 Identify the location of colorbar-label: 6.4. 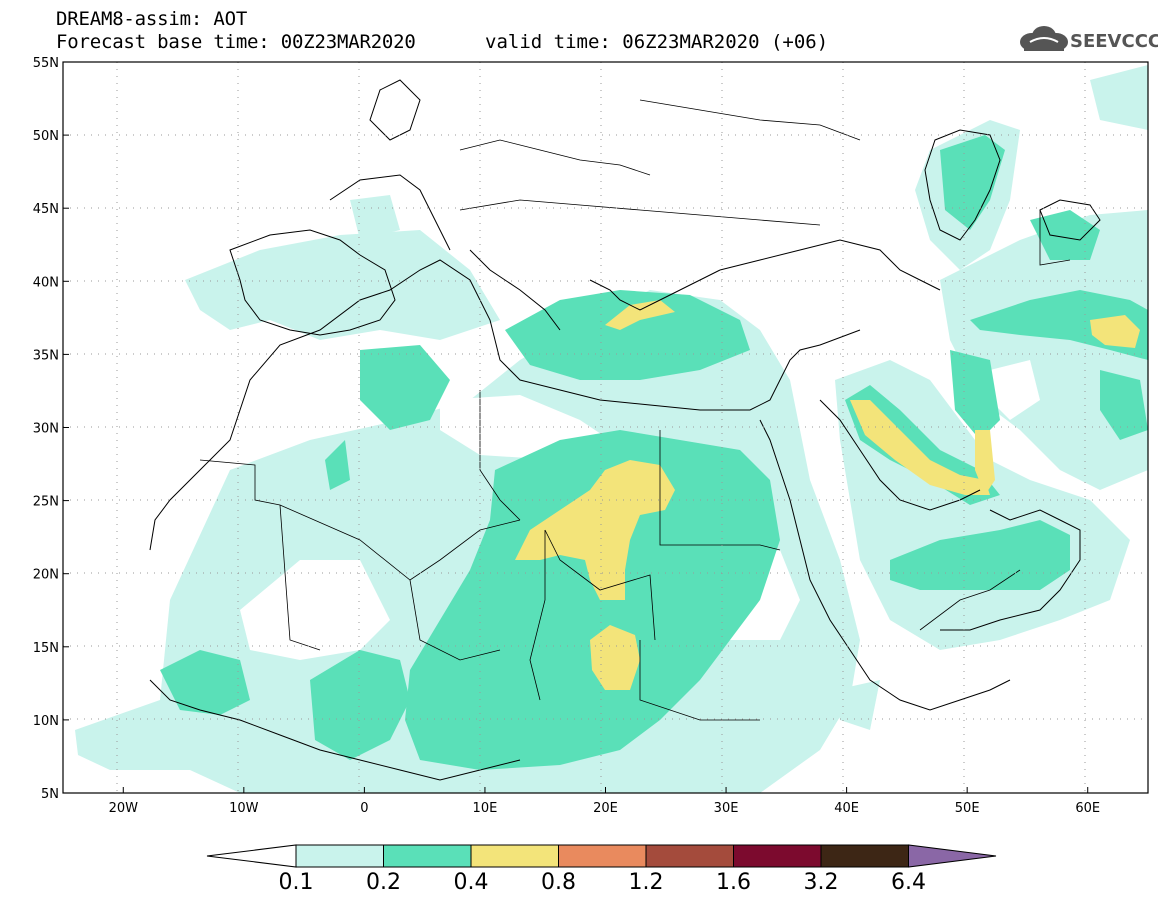
(908, 882).